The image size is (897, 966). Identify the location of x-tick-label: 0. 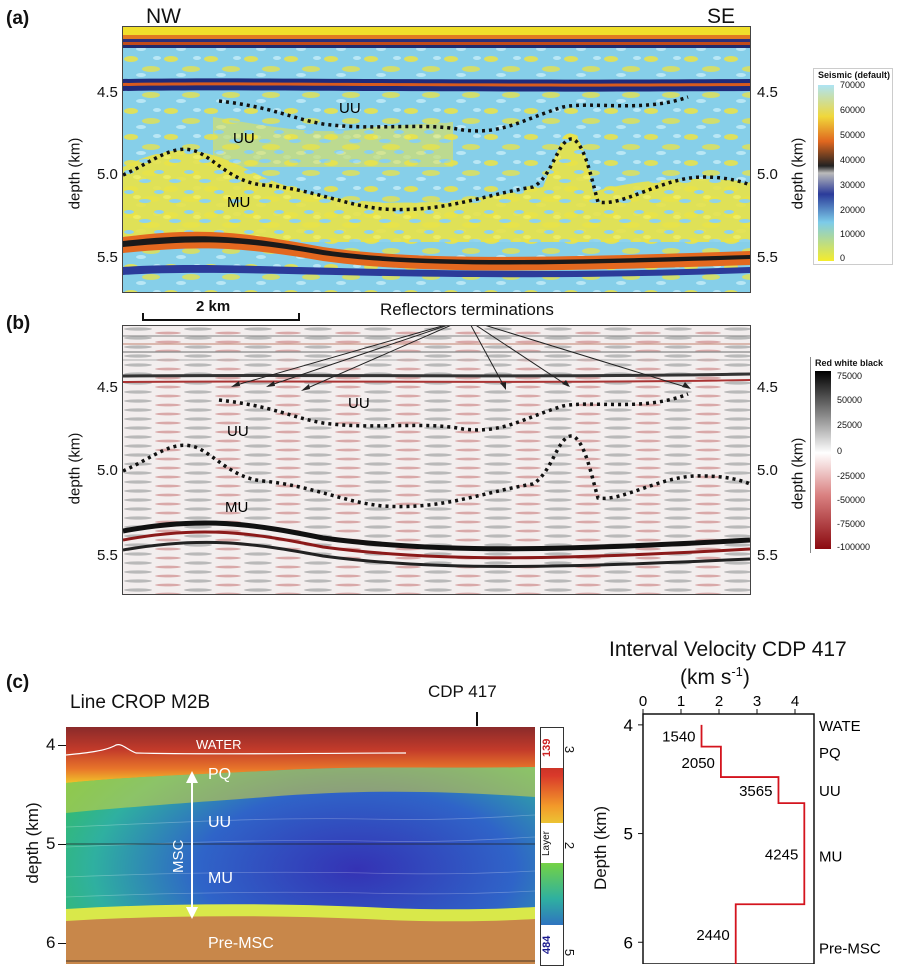
(643, 702).